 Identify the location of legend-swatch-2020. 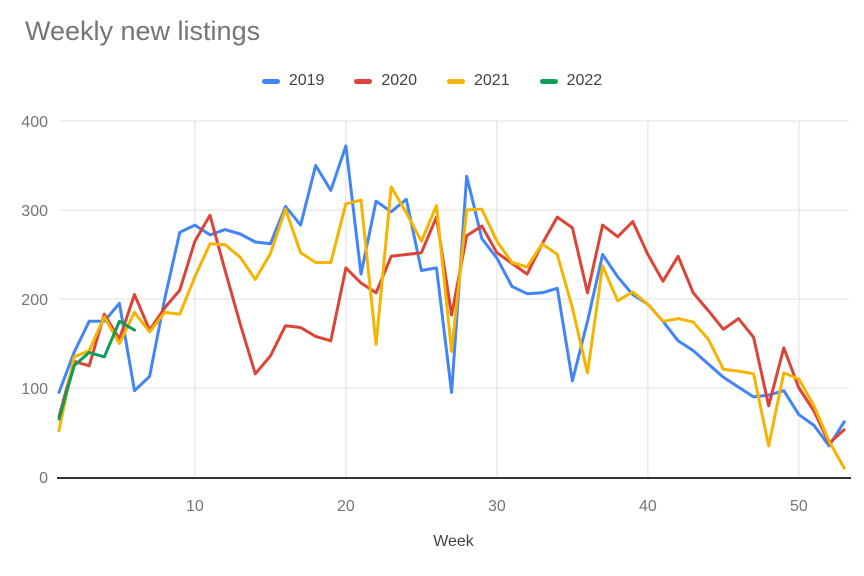
(363, 81).